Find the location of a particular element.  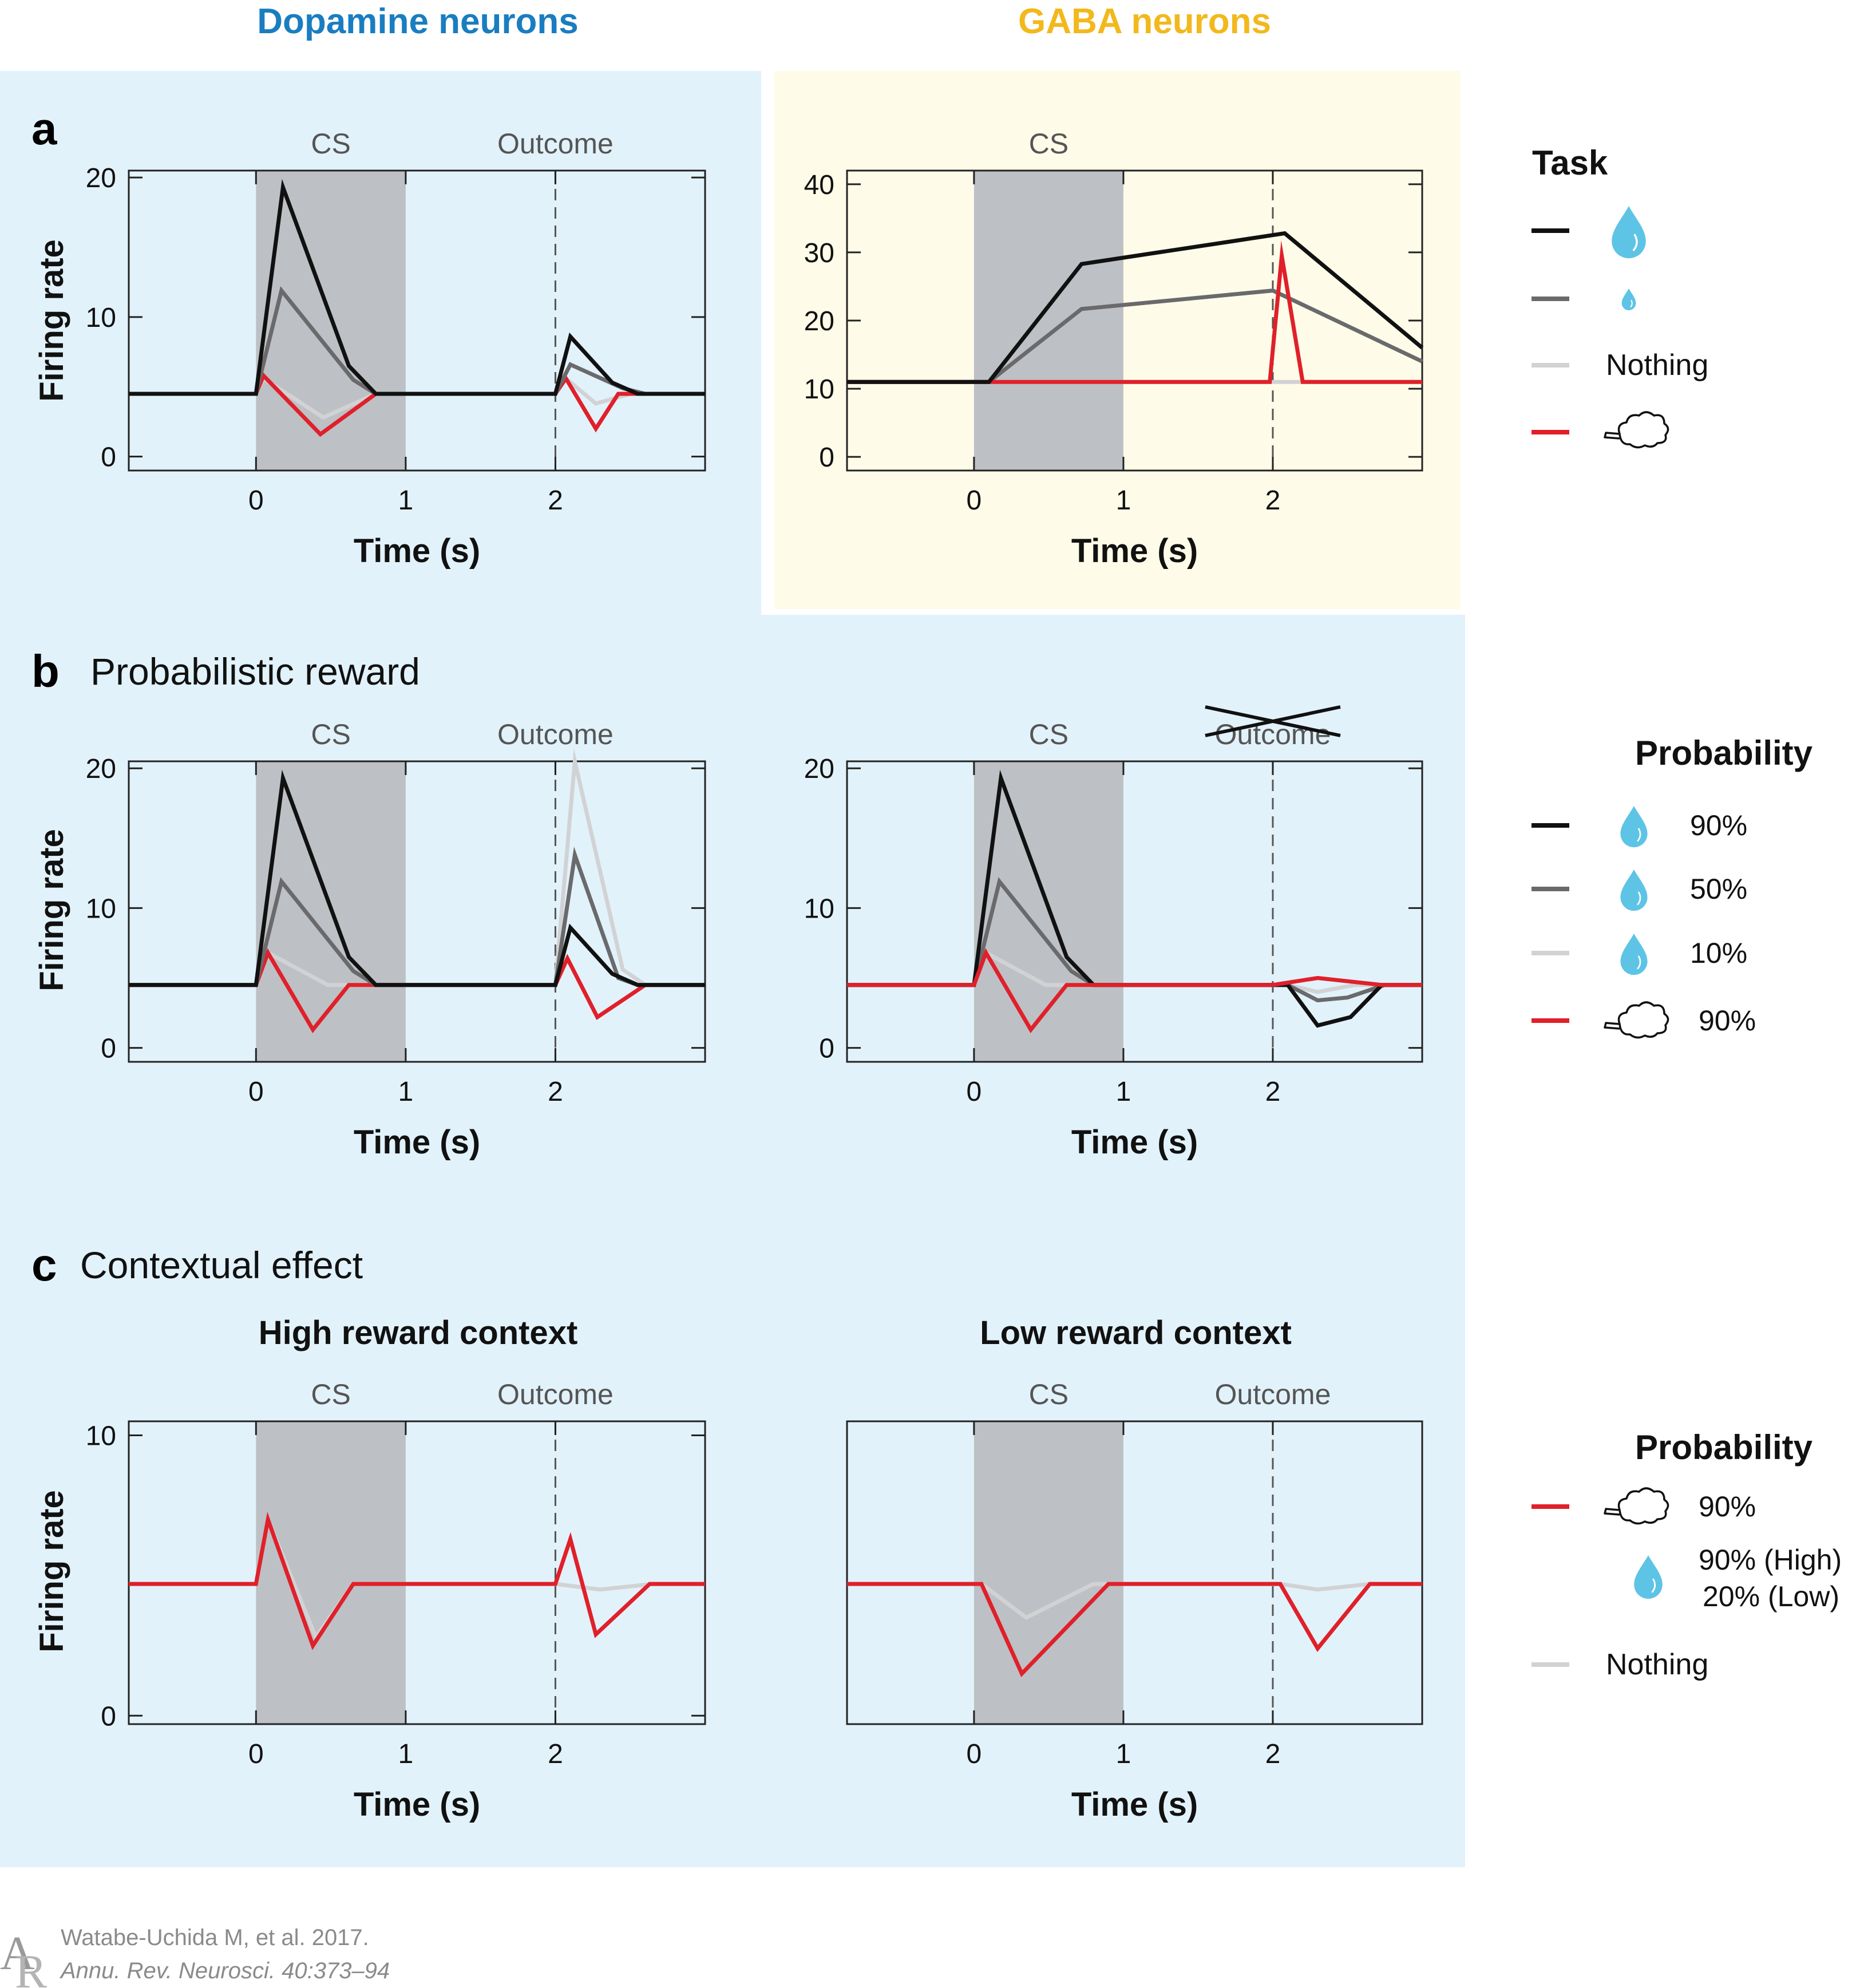

svg-text: A is located at coordinates (17, 1953).